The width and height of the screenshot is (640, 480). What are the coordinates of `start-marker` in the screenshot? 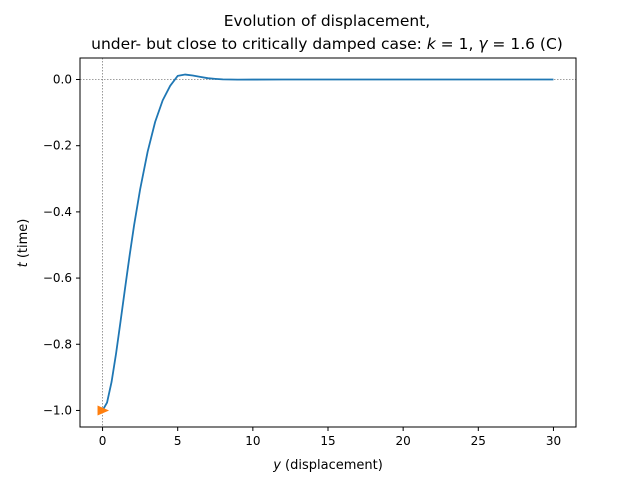 It's located at (103, 410).